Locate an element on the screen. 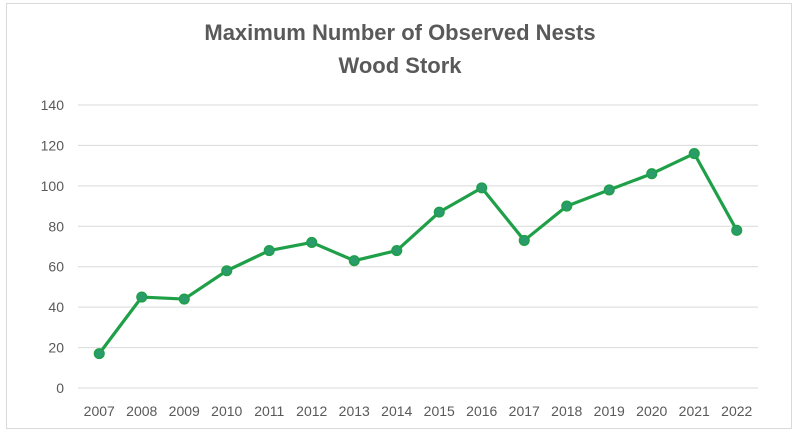  data-point-2014 is located at coordinates (397, 250).